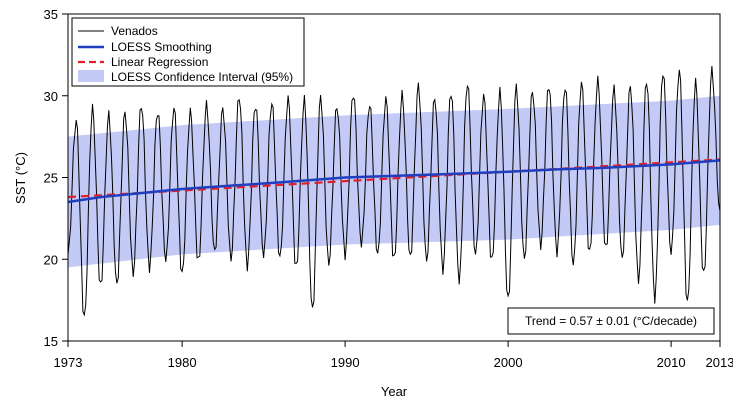 The image size is (733, 408). I want to click on trend-annotation: Trend = 0.57 ± 0.01 (°C/decade), so click(611, 321).